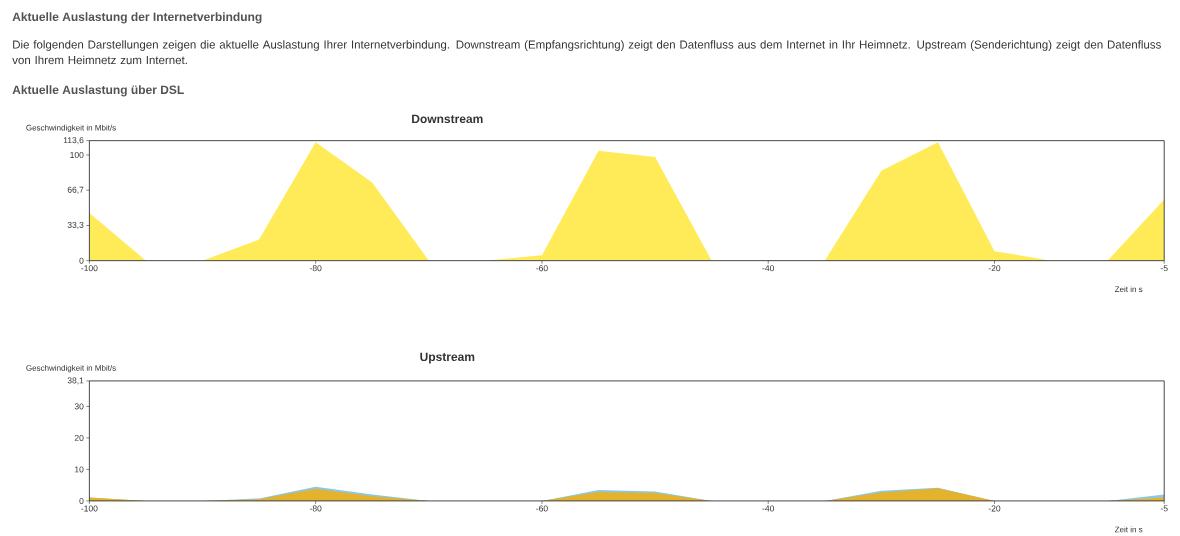 The height and width of the screenshot is (536, 1180). Describe the element at coordinates (447, 358) in the screenshot. I see `chart-title: Upstream` at that location.